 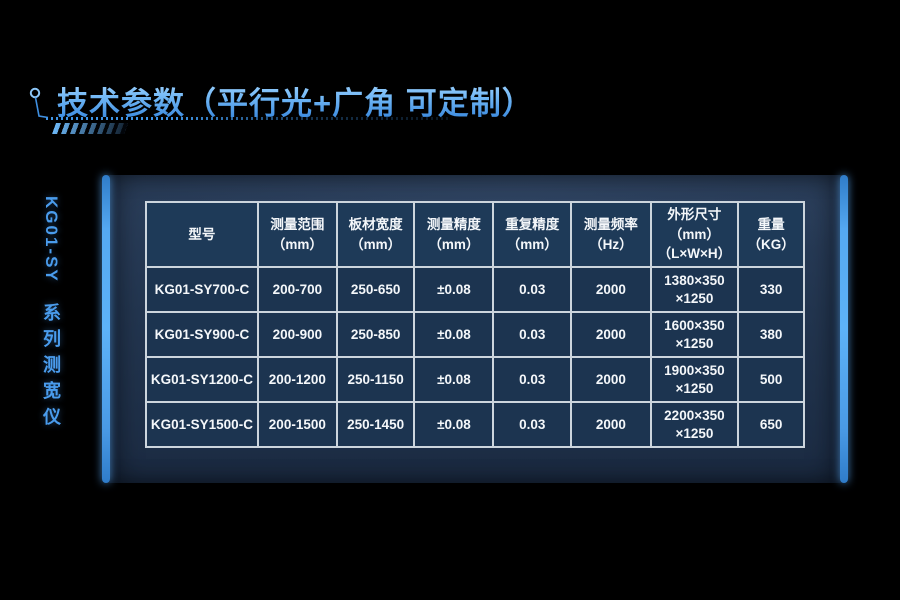 I want to click on title-slashes-icon, so click(x=90, y=128).